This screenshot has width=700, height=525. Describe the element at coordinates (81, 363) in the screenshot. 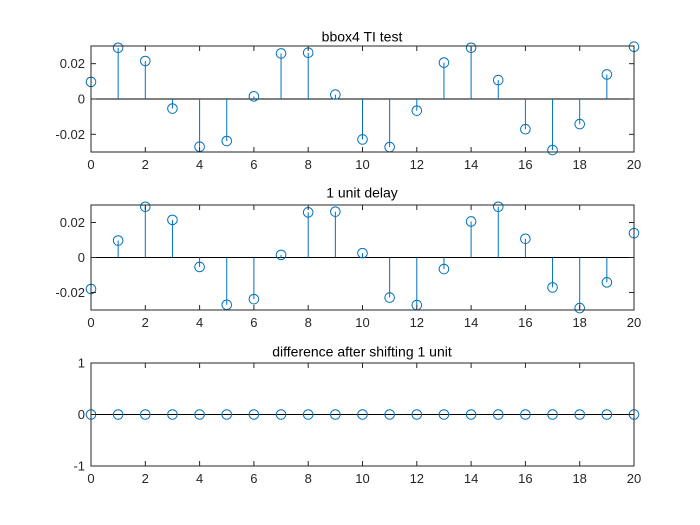

I see `y-tick-label: 1` at that location.